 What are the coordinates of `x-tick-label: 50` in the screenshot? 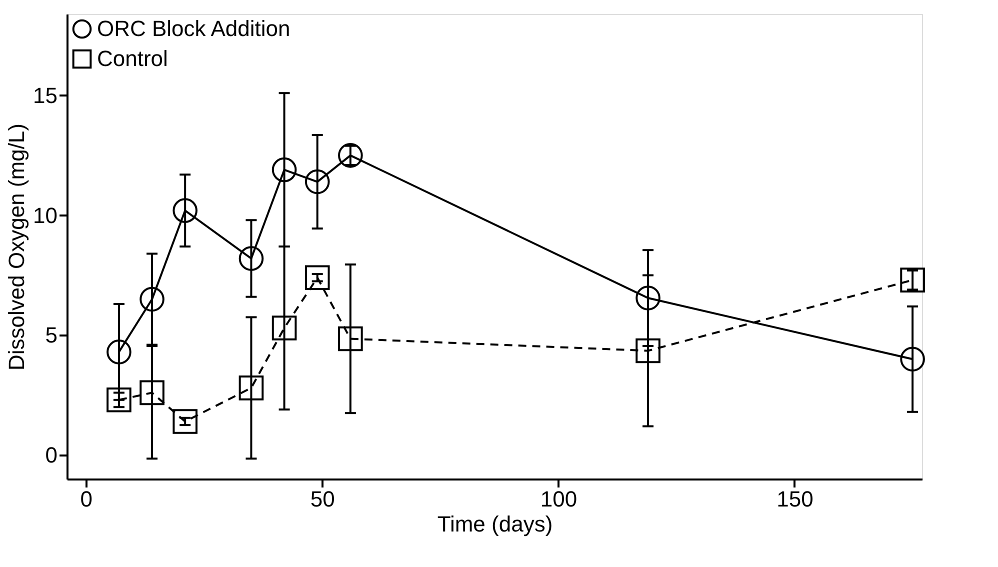 It's located at (322, 499).